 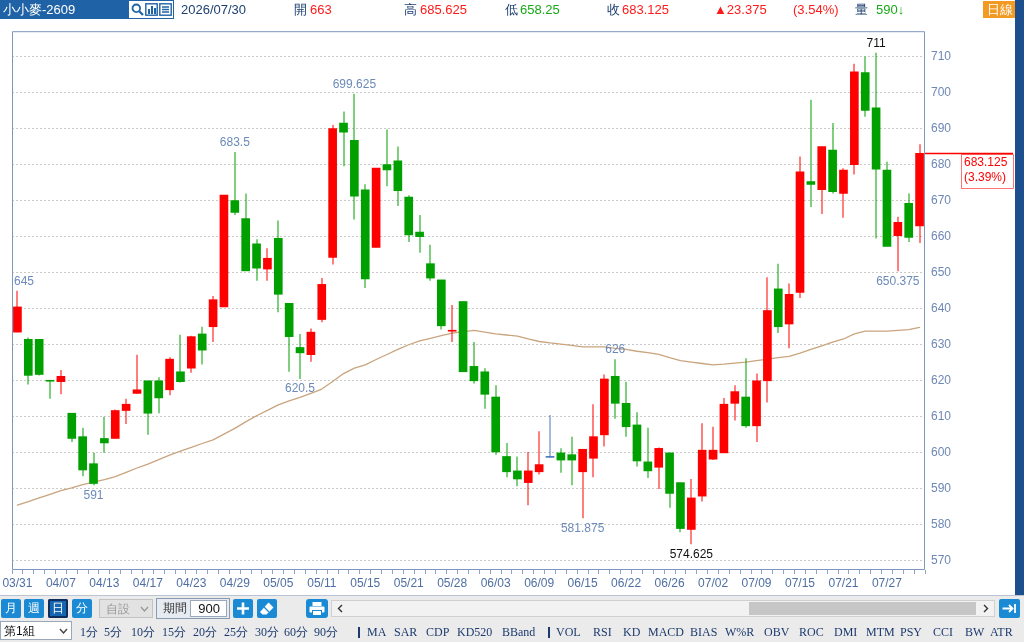 What do you see at coordinates (539, 582) in the screenshot?
I see `x-tick-label: 06/09` at bounding box center [539, 582].